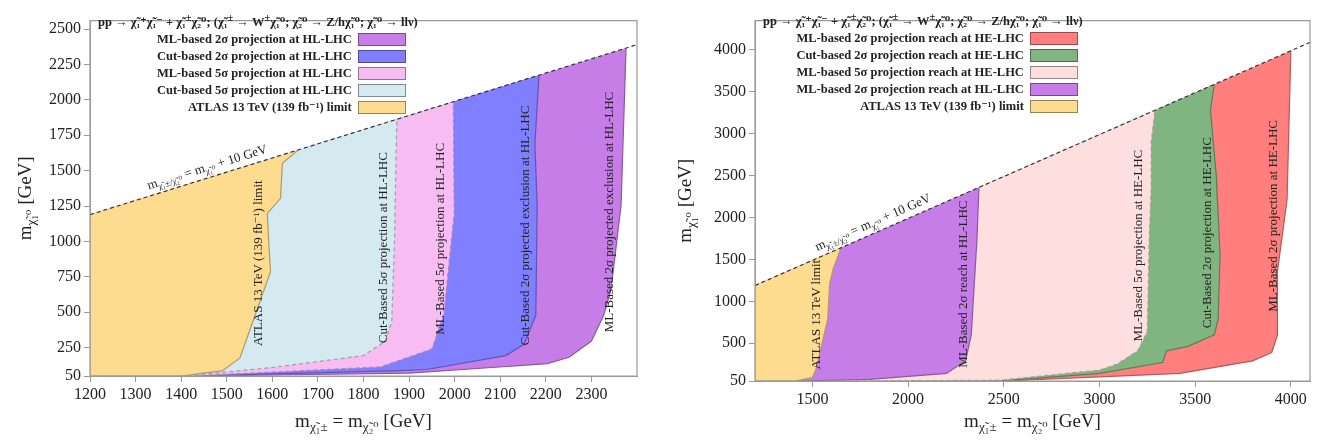 This screenshot has height=444, width=1320. Describe the element at coordinates (1273, 215) in the screenshot. I see `annotation: ML-Based 2σ projection at HE-LHC` at that location.